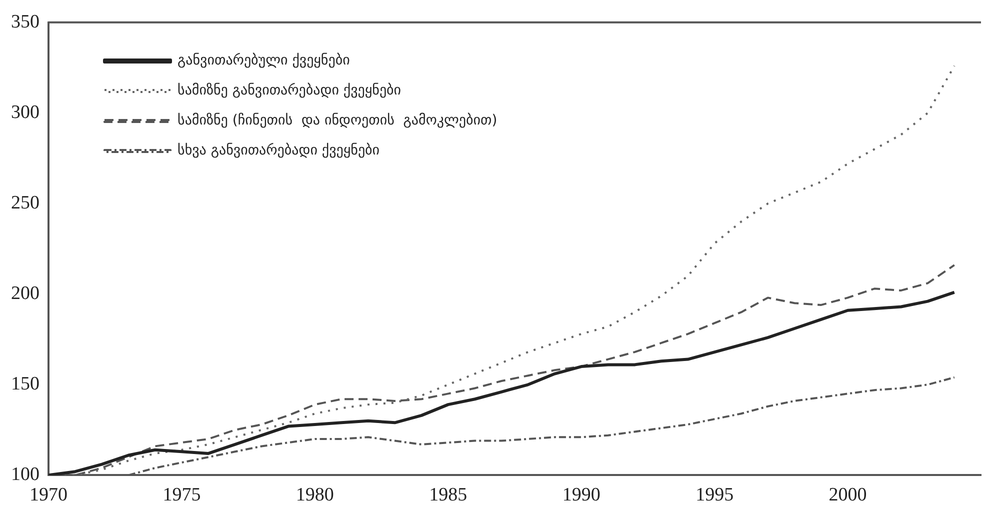 The image size is (995, 518). What do you see at coordinates (25, 384) in the screenshot?
I see `y-tick-label: 150` at bounding box center [25, 384].